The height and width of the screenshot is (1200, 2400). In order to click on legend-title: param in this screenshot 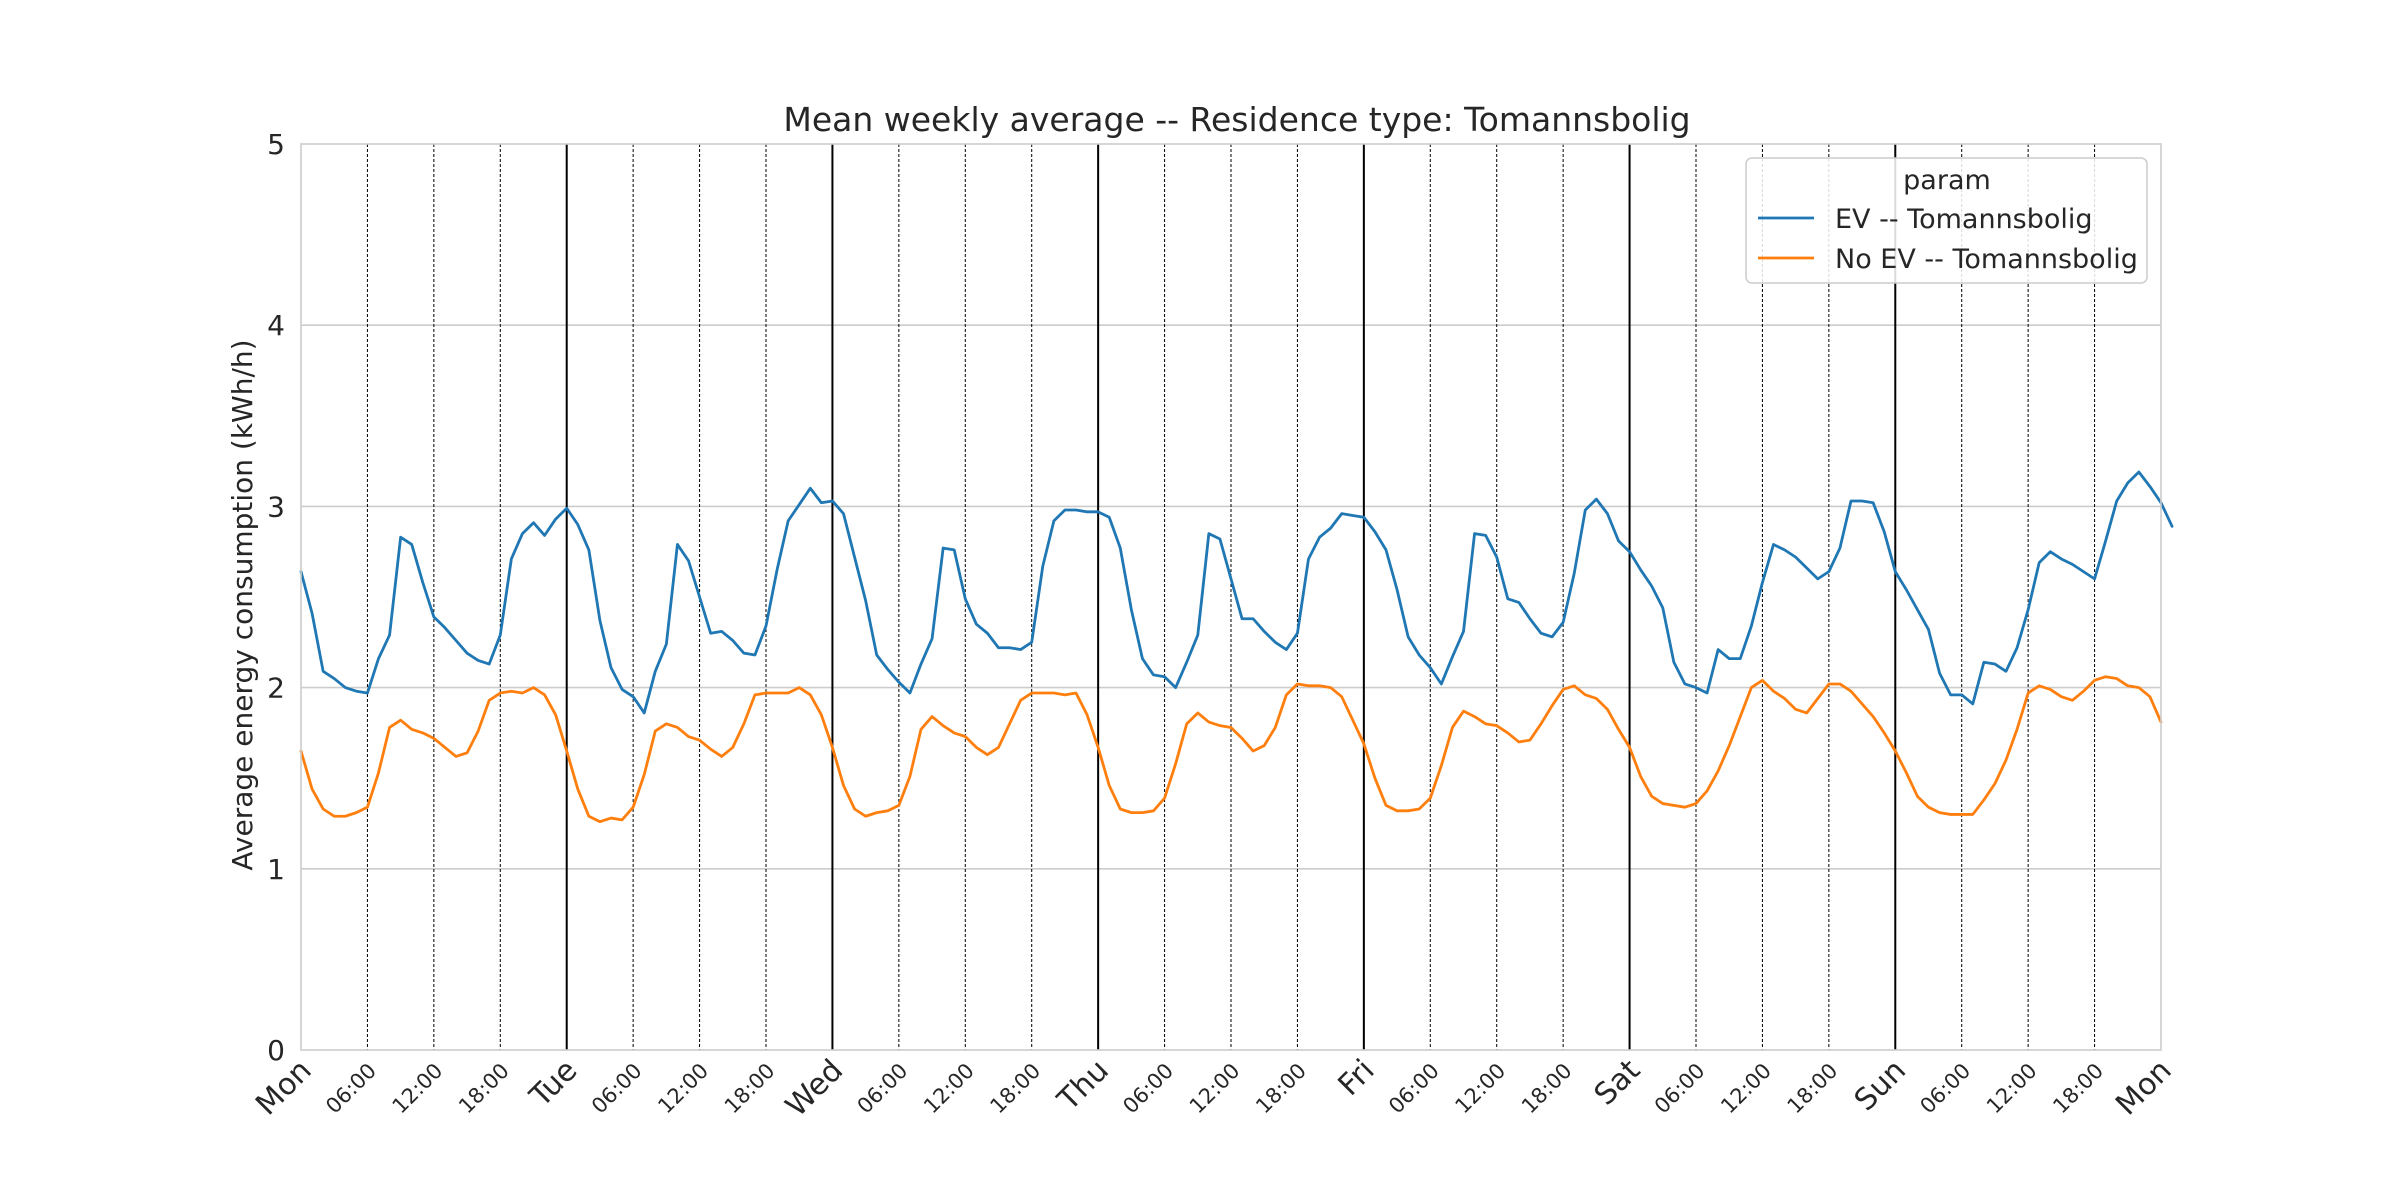, I will do `click(1947, 180)`.